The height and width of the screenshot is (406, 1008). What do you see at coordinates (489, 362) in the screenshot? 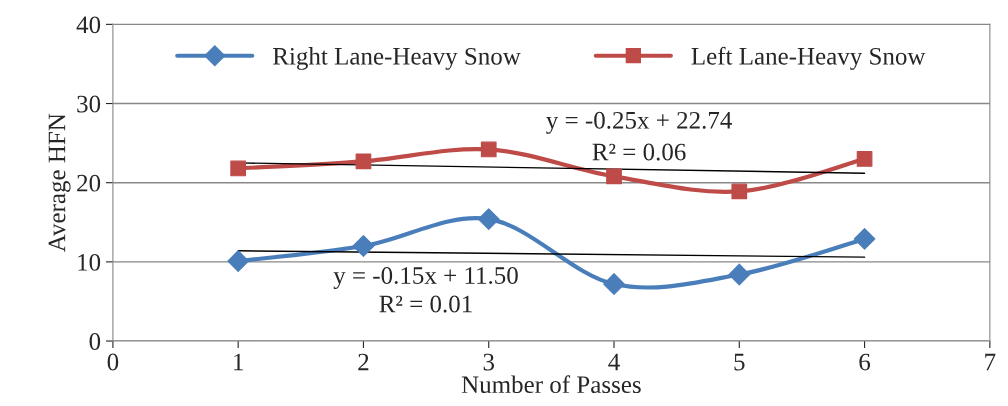
I see `x-tick-label: 3` at bounding box center [489, 362].